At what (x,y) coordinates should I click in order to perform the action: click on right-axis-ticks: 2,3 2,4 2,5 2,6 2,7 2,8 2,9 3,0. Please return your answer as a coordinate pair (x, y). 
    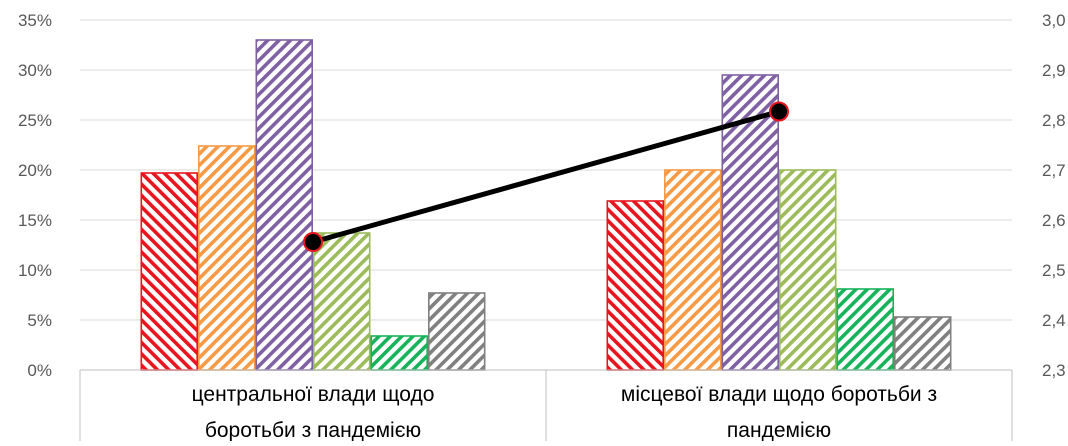
    Looking at the image, I should click on (1054, 195).